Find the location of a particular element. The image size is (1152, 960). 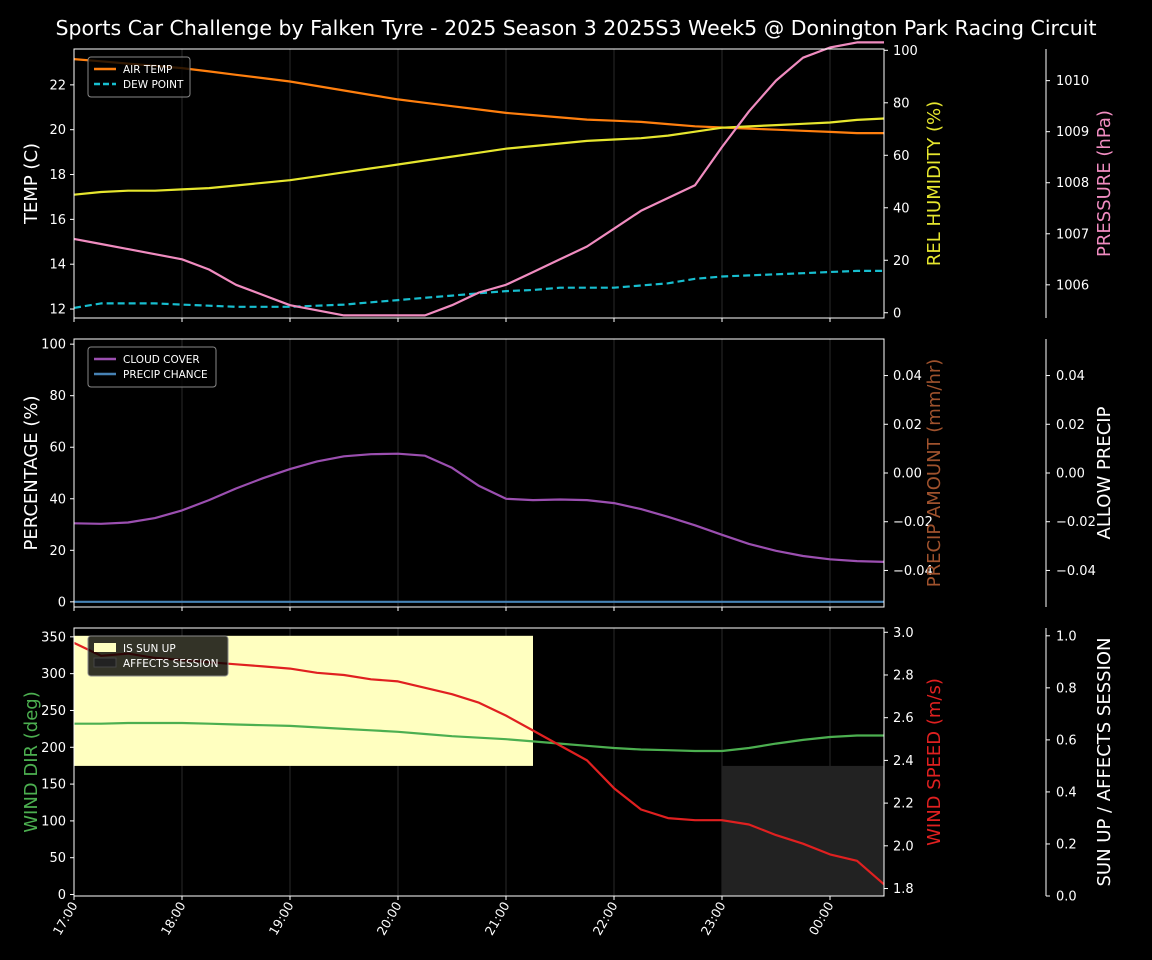

right-tick-label: 40 is located at coordinates (901, 208).